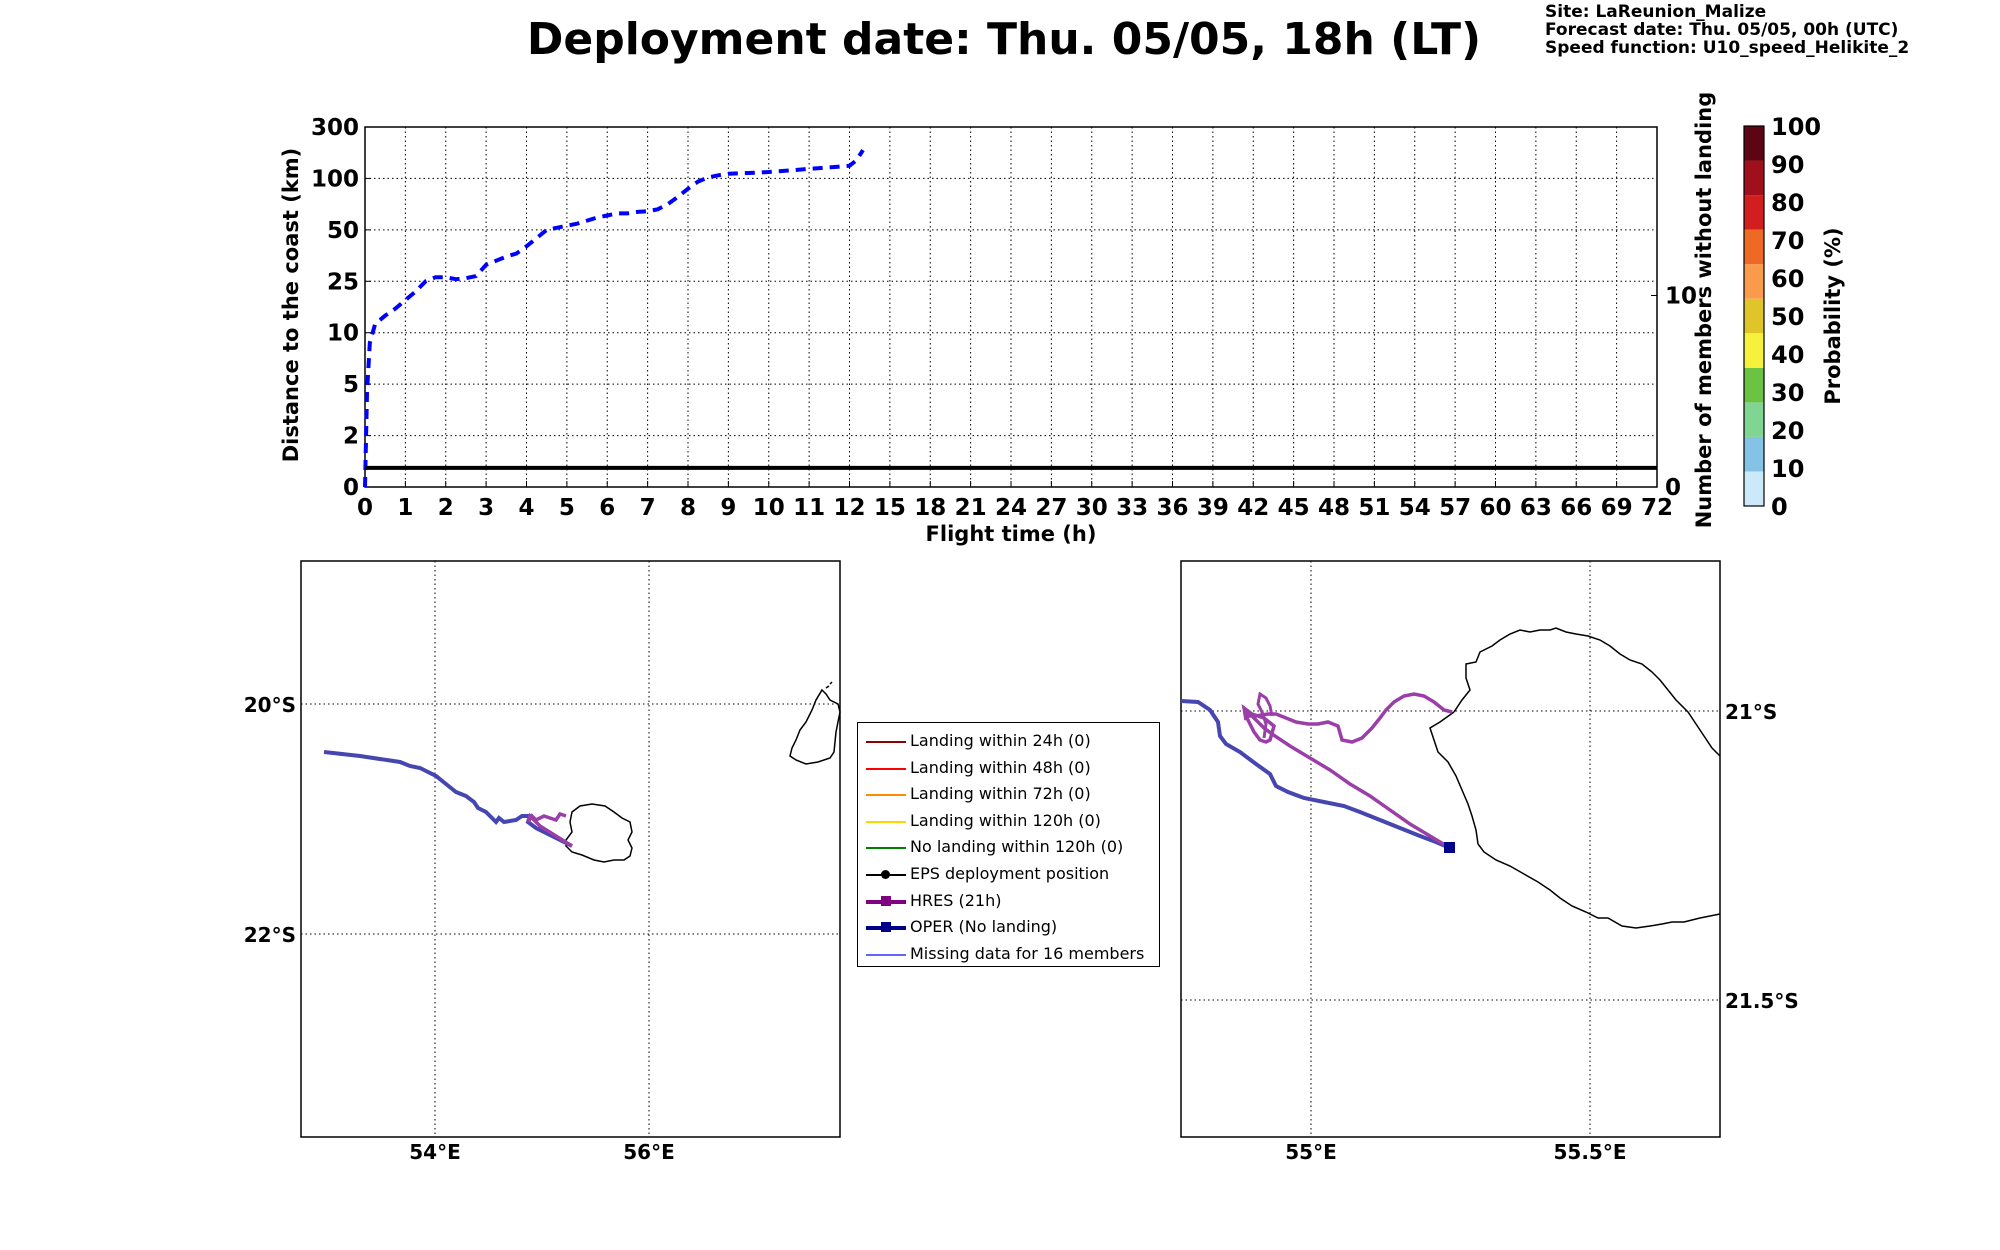  I want to click on legend-label: OPER (No landing), so click(984, 927).